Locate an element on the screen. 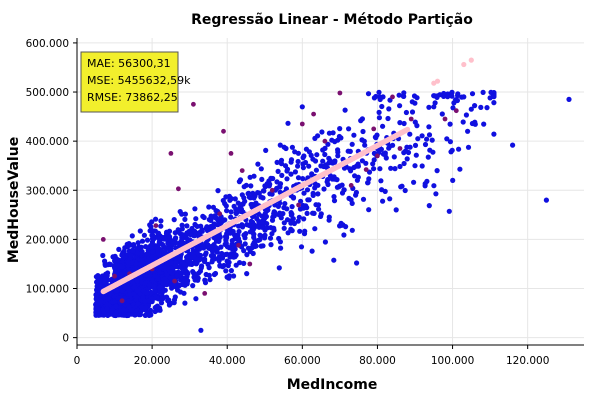 The width and height of the screenshot is (600, 400). y-tick-label-1: 100.000 is located at coordinates (47, 290).